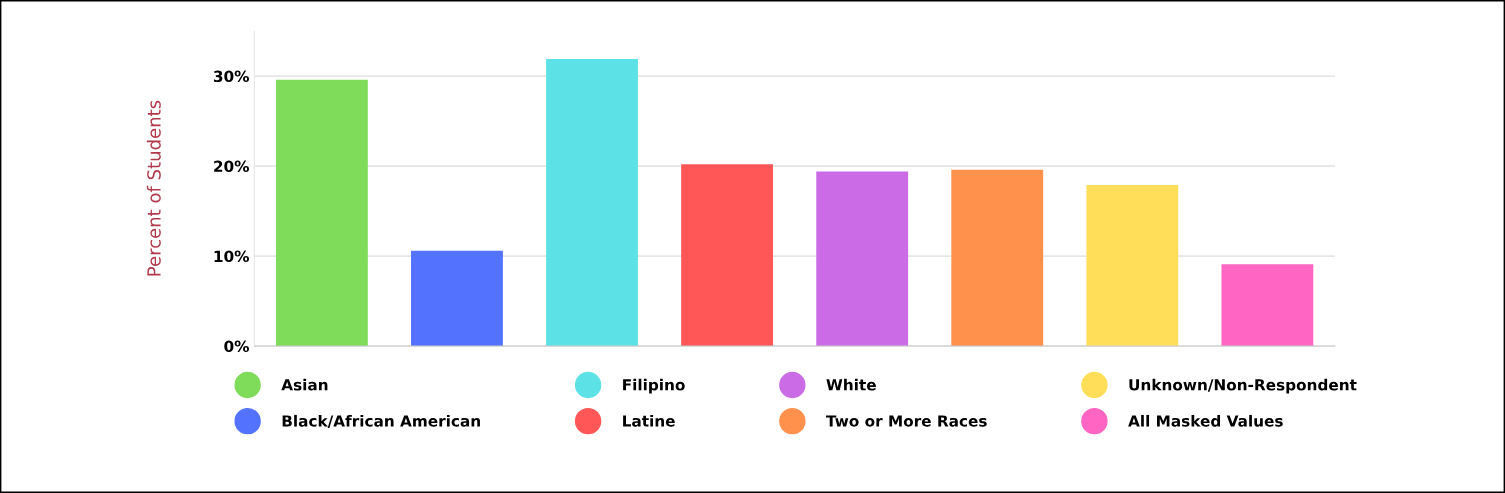 The height and width of the screenshot is (493, 1505). What do you see at coordinates (153, 188) in the screenshot?
I see `y-axis-title: Percent of Students` at bounding box center [153, 188].